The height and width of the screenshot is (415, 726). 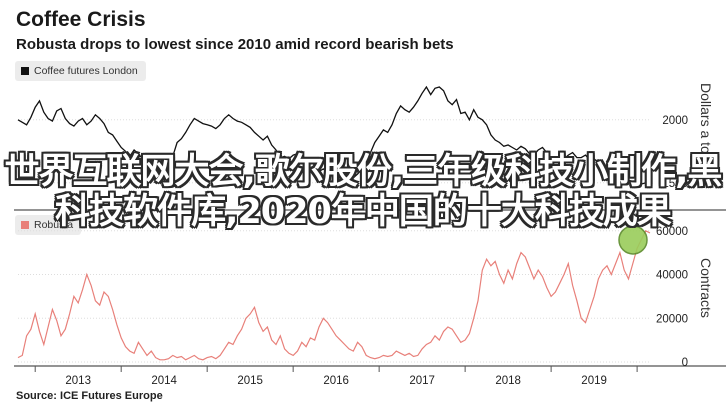 I want to click on x-tick-label: 2017, so click(x=422, y=381).